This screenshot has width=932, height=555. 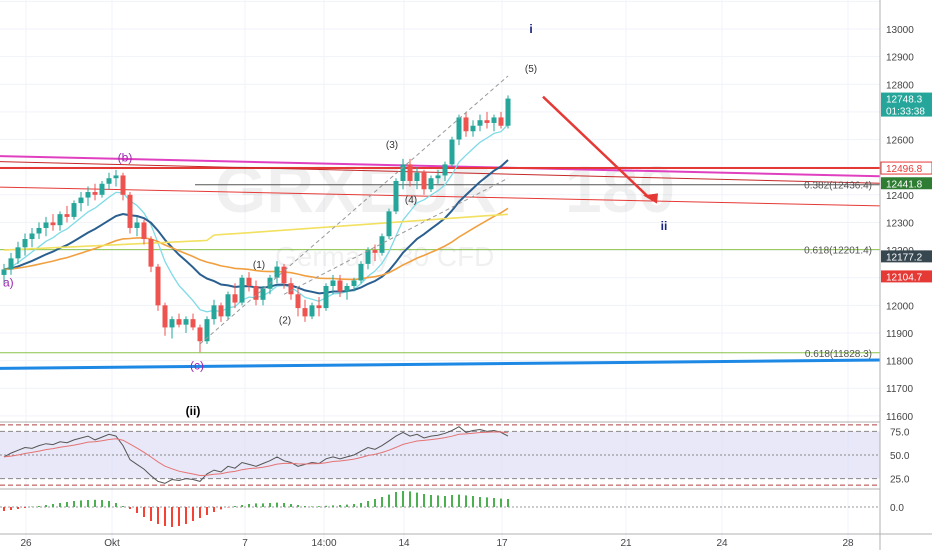 I want to click on watermark-name: Germany 30 CFD, so click(x=384, y=256).